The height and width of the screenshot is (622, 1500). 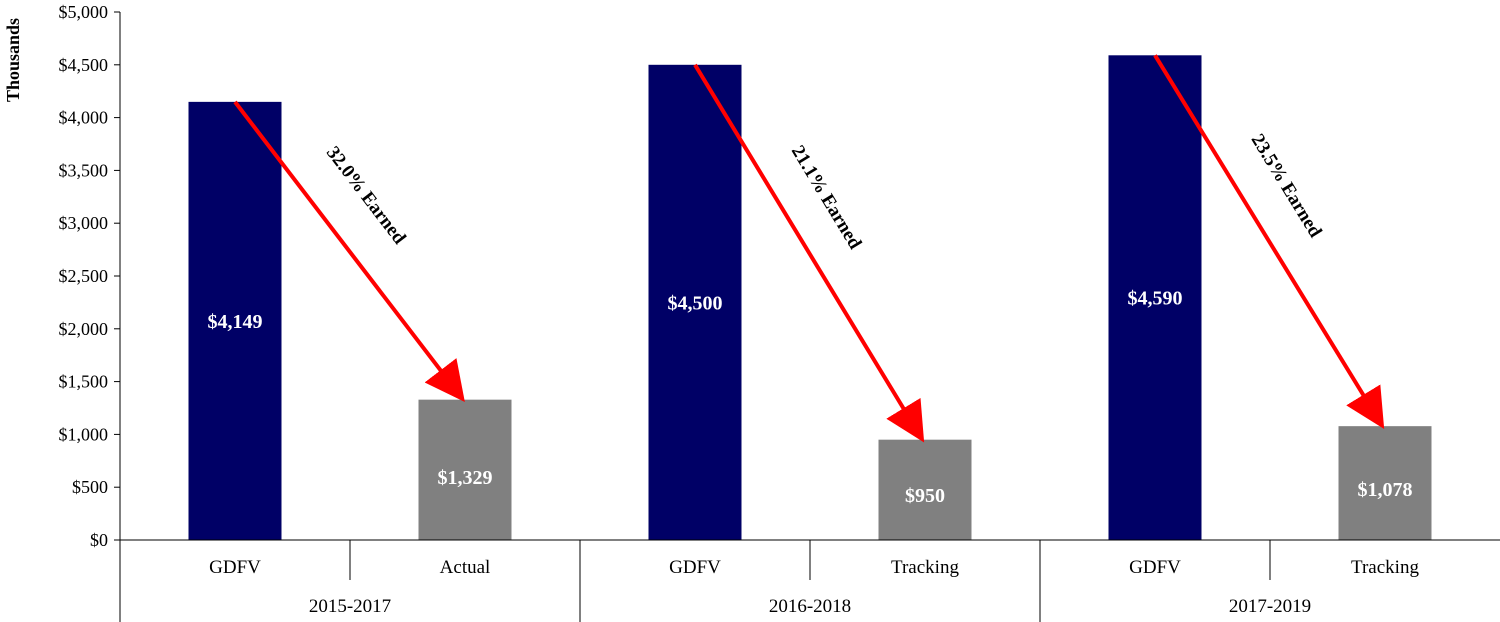 What do you see at coordinates (1385, 490) in the screenshot?
I see `bar-value-label: $1,078` at bounding box center [1385, 490].